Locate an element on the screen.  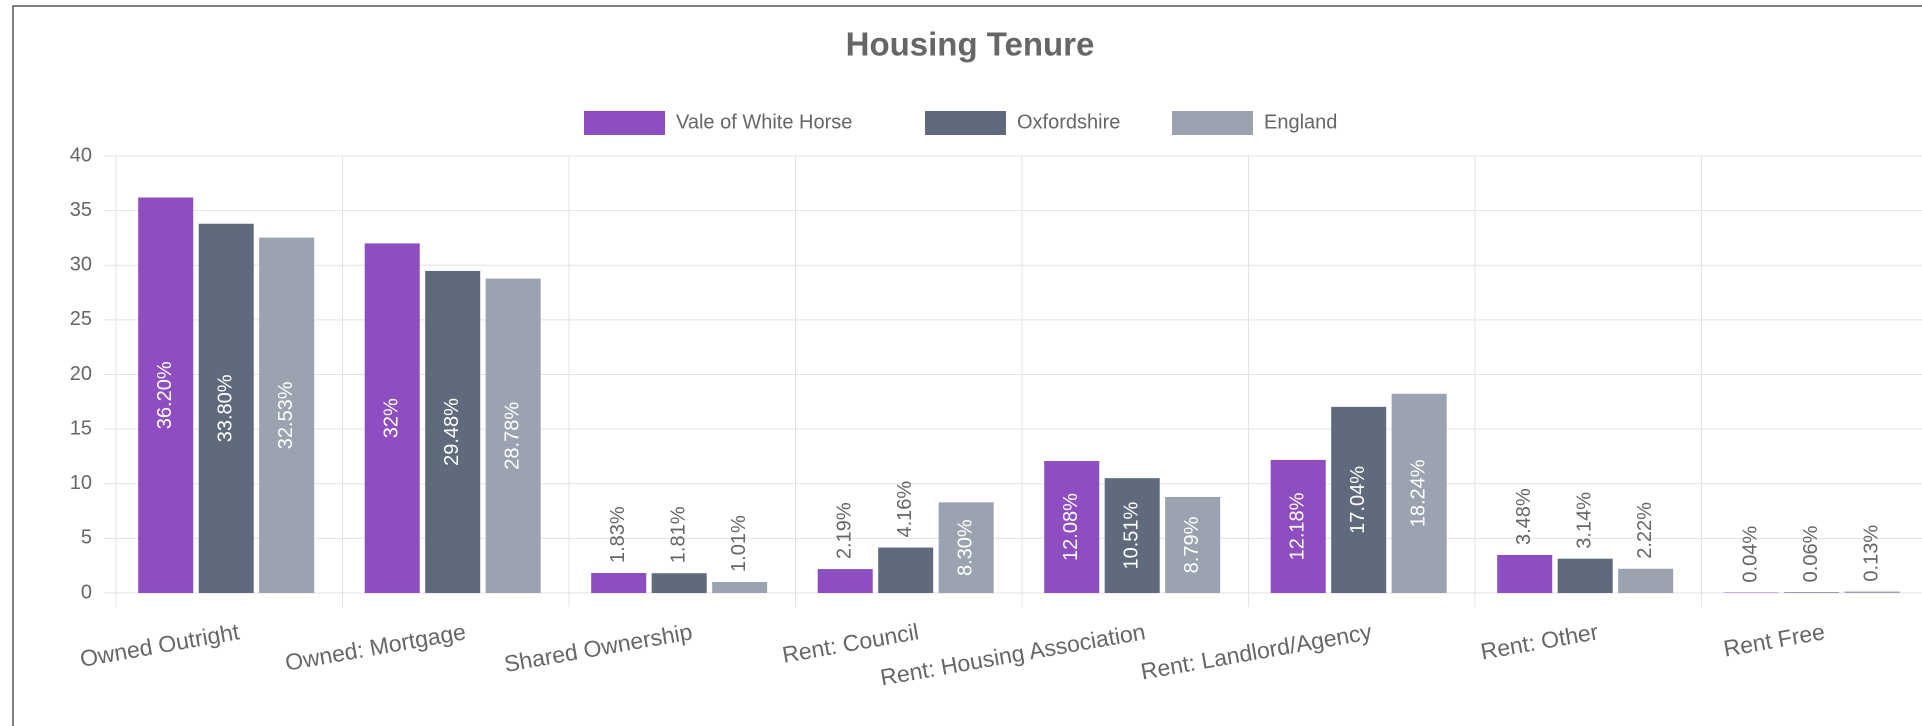
value-label: 2.22% is located at coordinates (1645, 530).